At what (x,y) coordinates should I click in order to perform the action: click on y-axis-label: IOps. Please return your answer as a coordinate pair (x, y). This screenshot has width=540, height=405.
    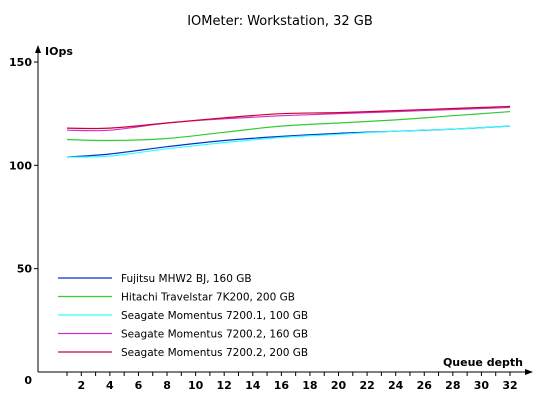
    Looking at the image, I should click on (59, 51).